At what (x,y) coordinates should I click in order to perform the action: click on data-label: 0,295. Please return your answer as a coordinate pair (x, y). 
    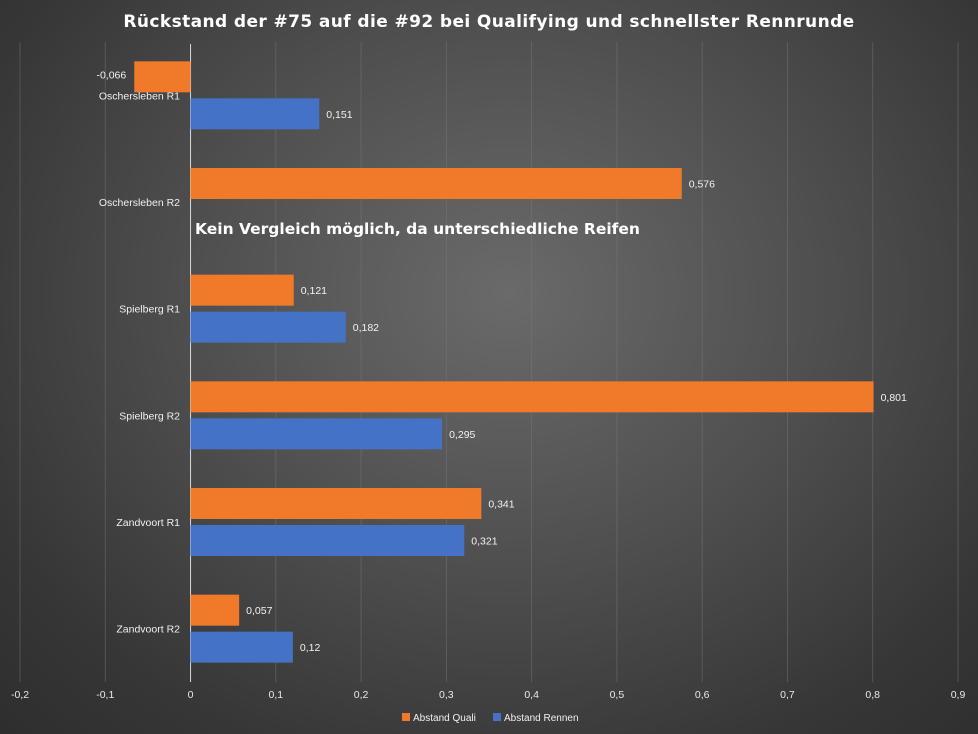
    Looking at the image, I should click on (462, 435).